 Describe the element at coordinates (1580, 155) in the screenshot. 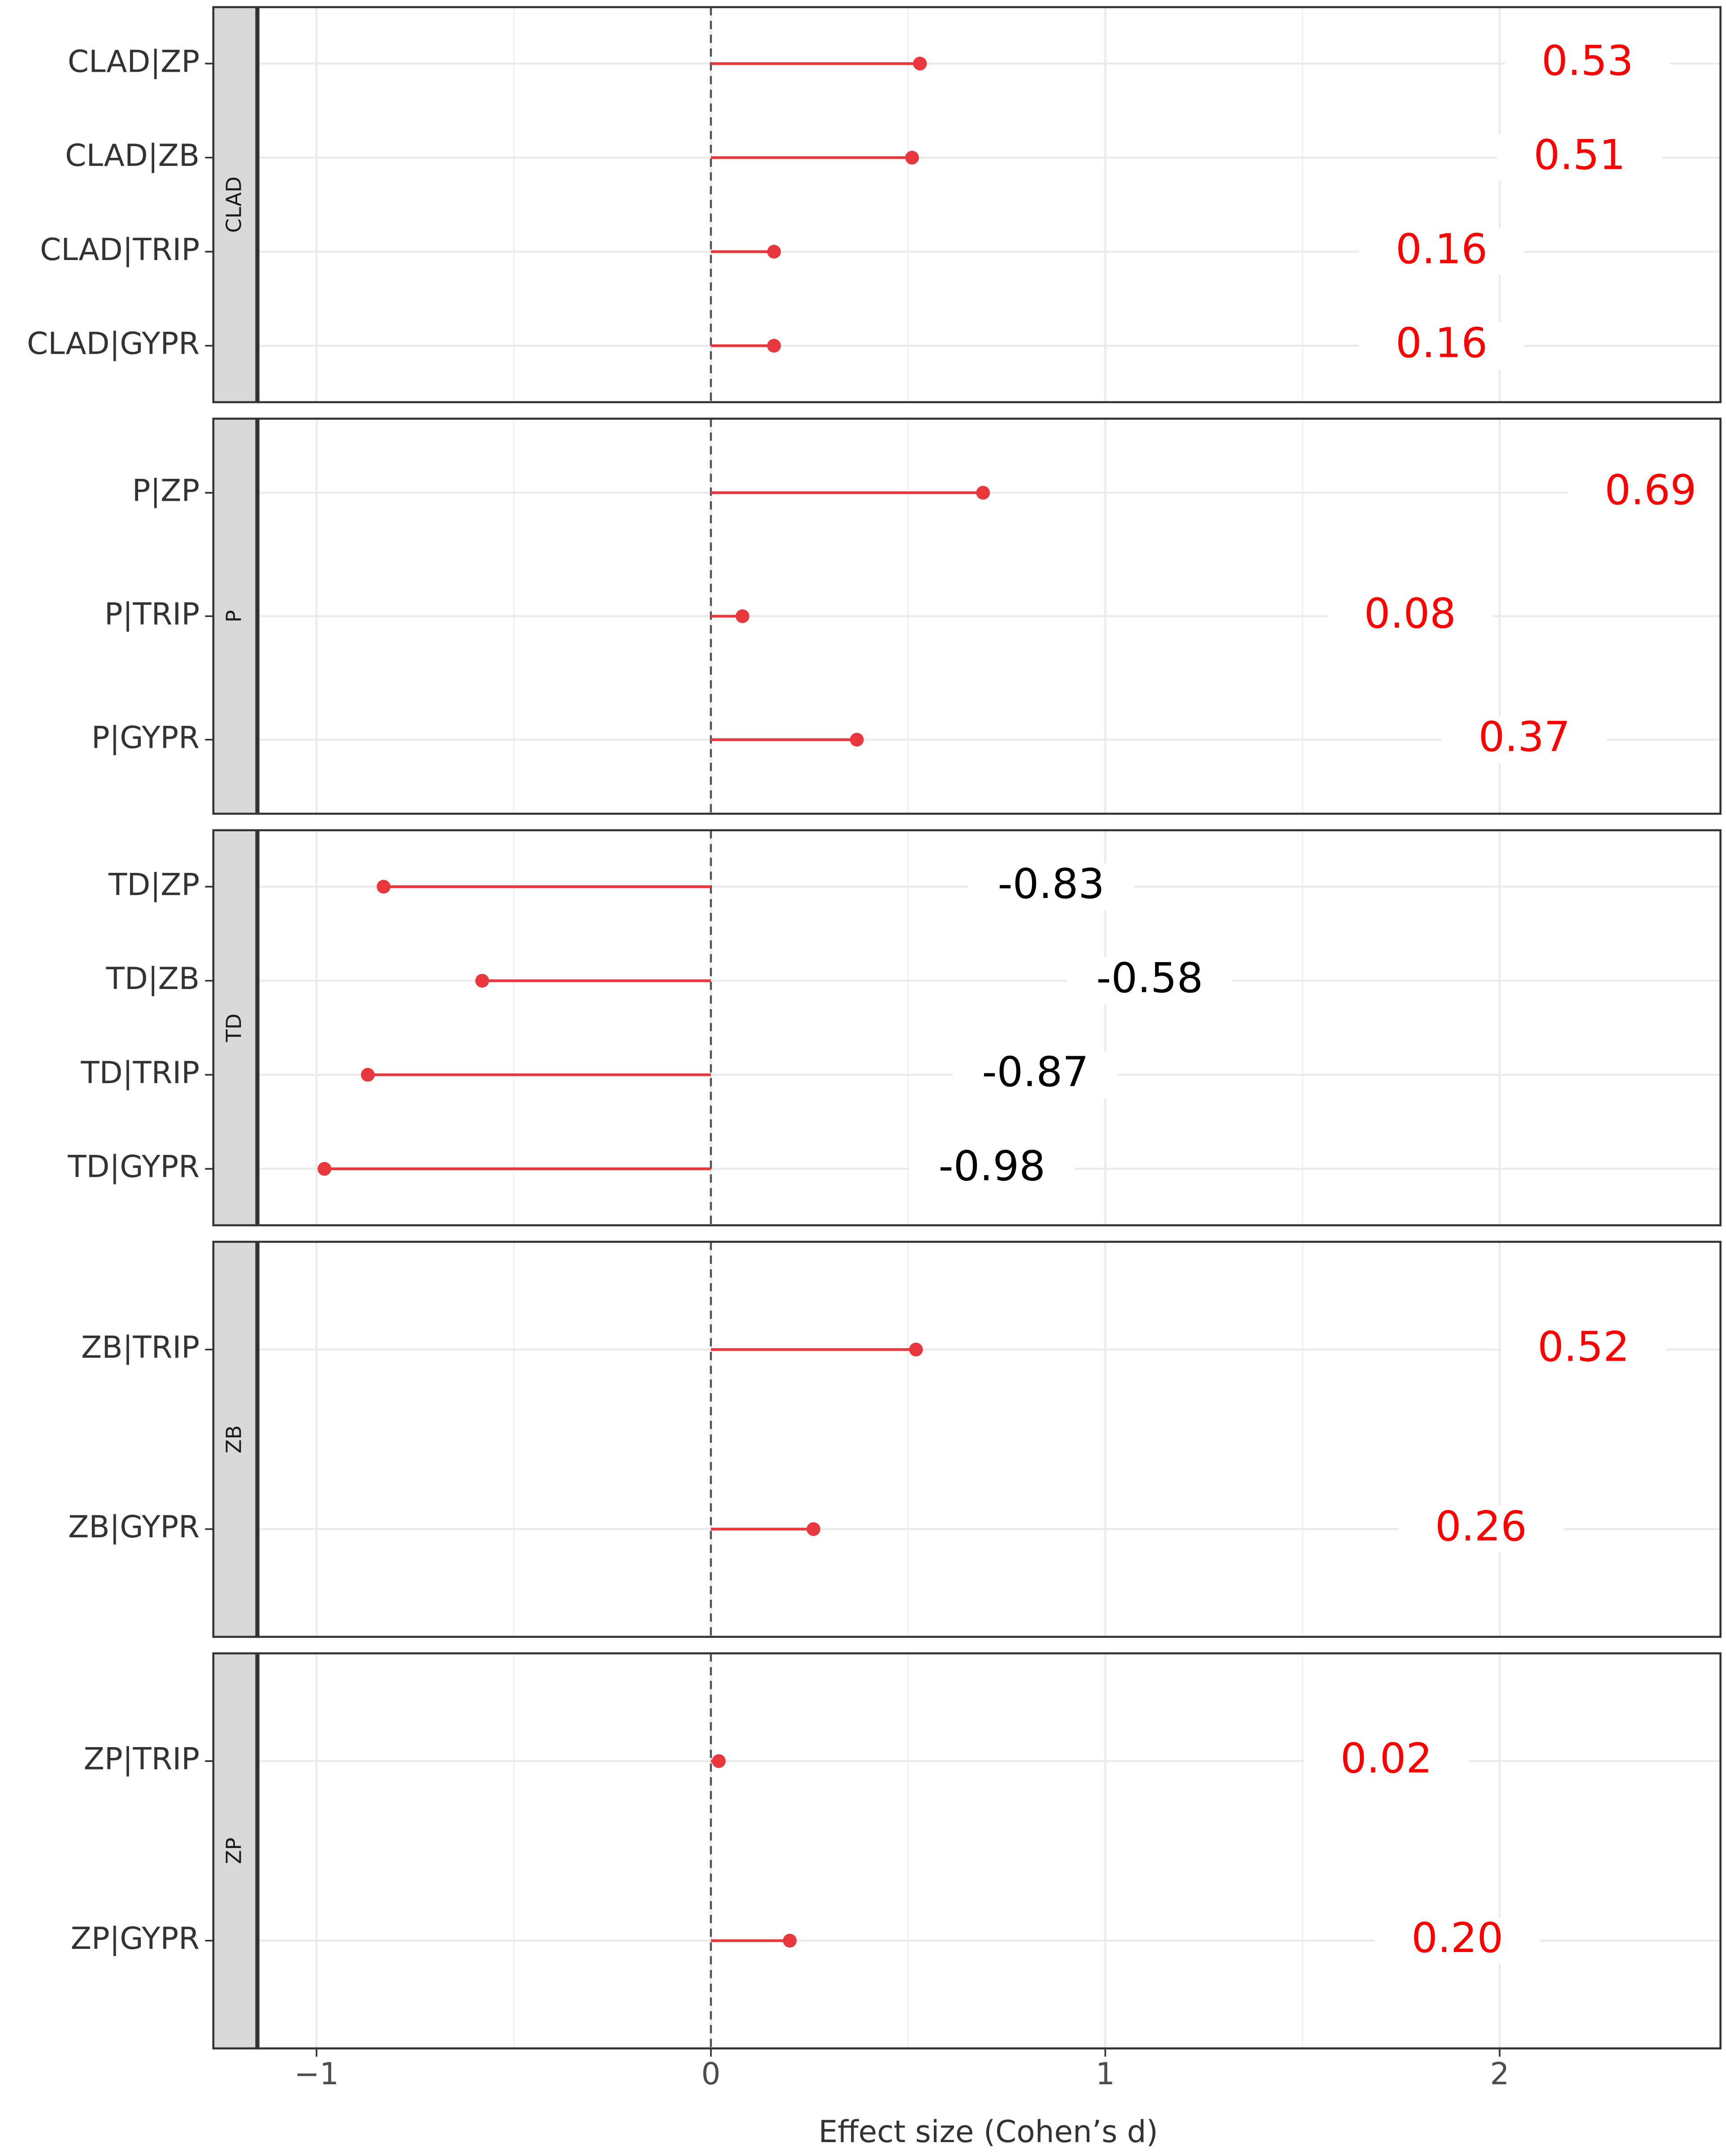

I see `value-label: 0.51` at that location.